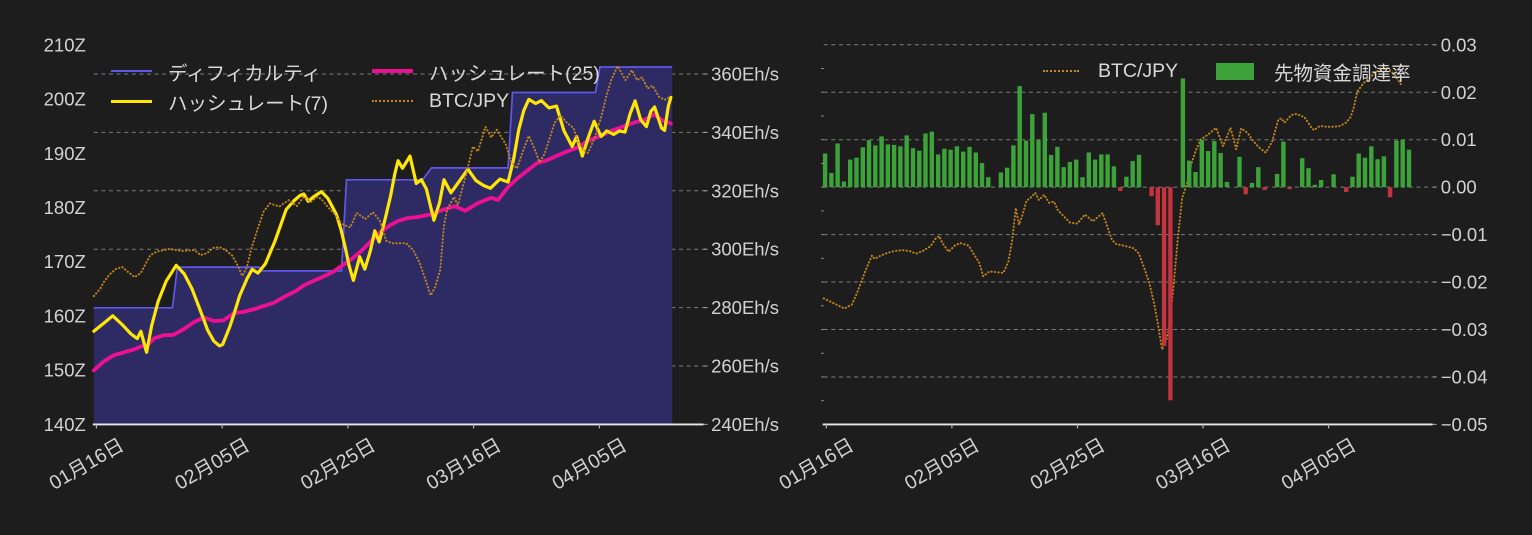 This screenshot has height=535, width=1532. Describe the element at coordinates (65, 315) in the screenshot. I see `left-axis-label: 160Z` at that location.